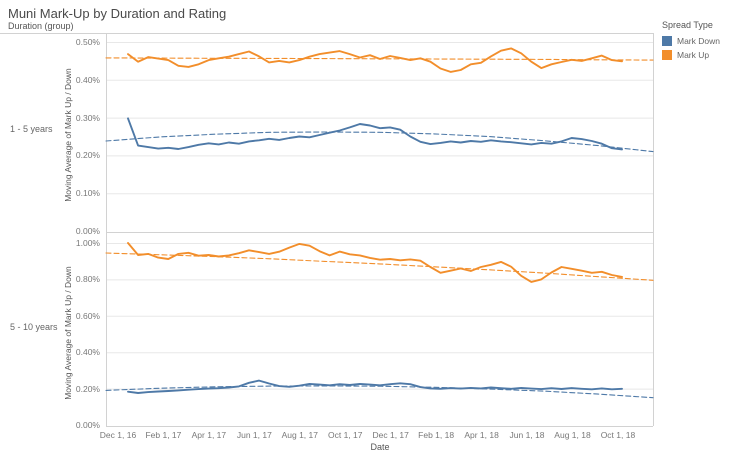  I want to click on legend-item-mark-down: Mark Down, so click(700, 41).